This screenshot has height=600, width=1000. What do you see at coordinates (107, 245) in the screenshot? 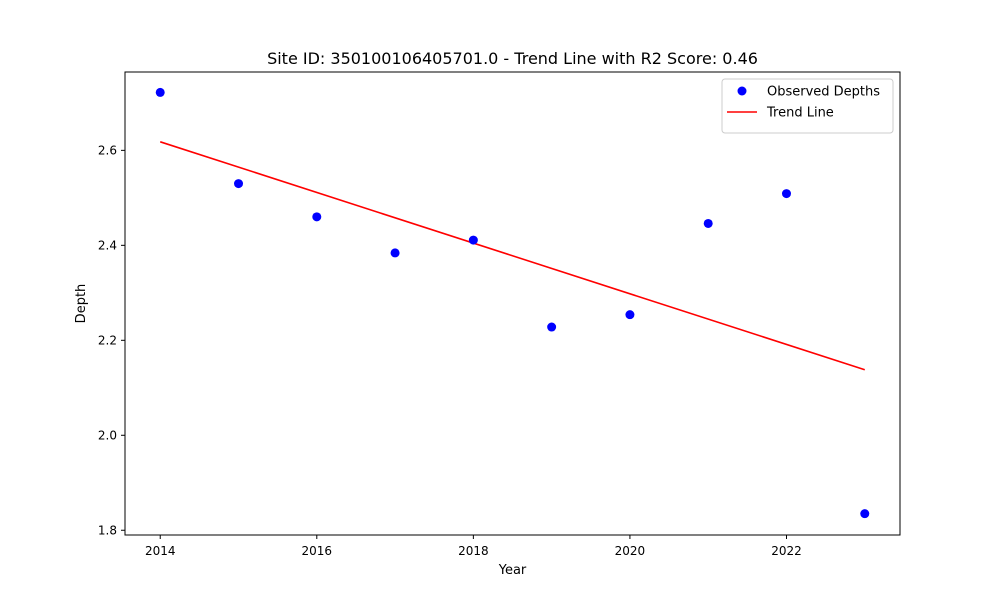
I see `y-tick-label: 2.4` at bounding box center [107, 245].